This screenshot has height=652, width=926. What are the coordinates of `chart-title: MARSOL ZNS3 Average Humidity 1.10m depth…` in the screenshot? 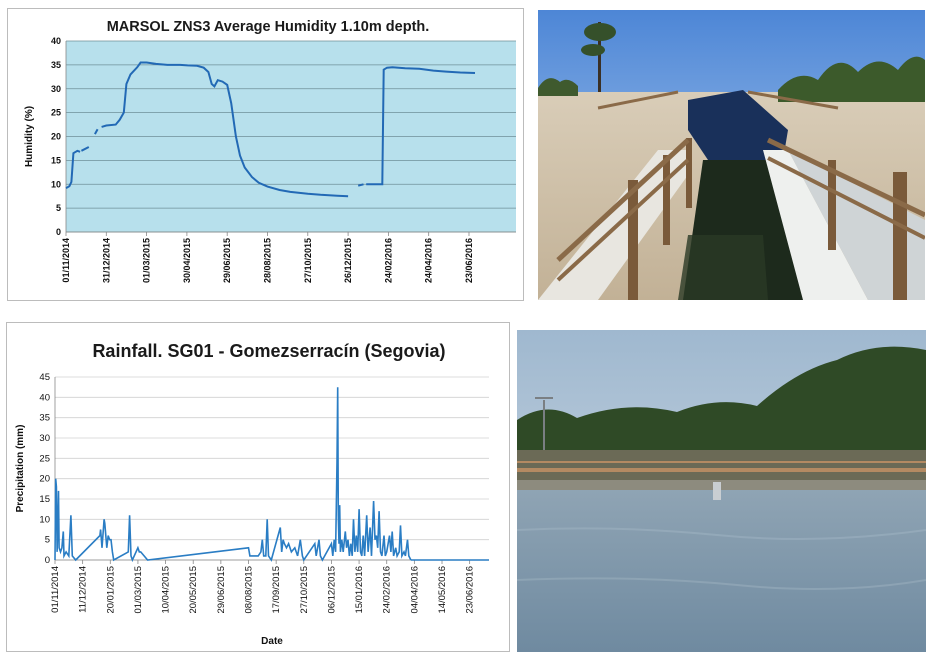 It's located at (268, 27).